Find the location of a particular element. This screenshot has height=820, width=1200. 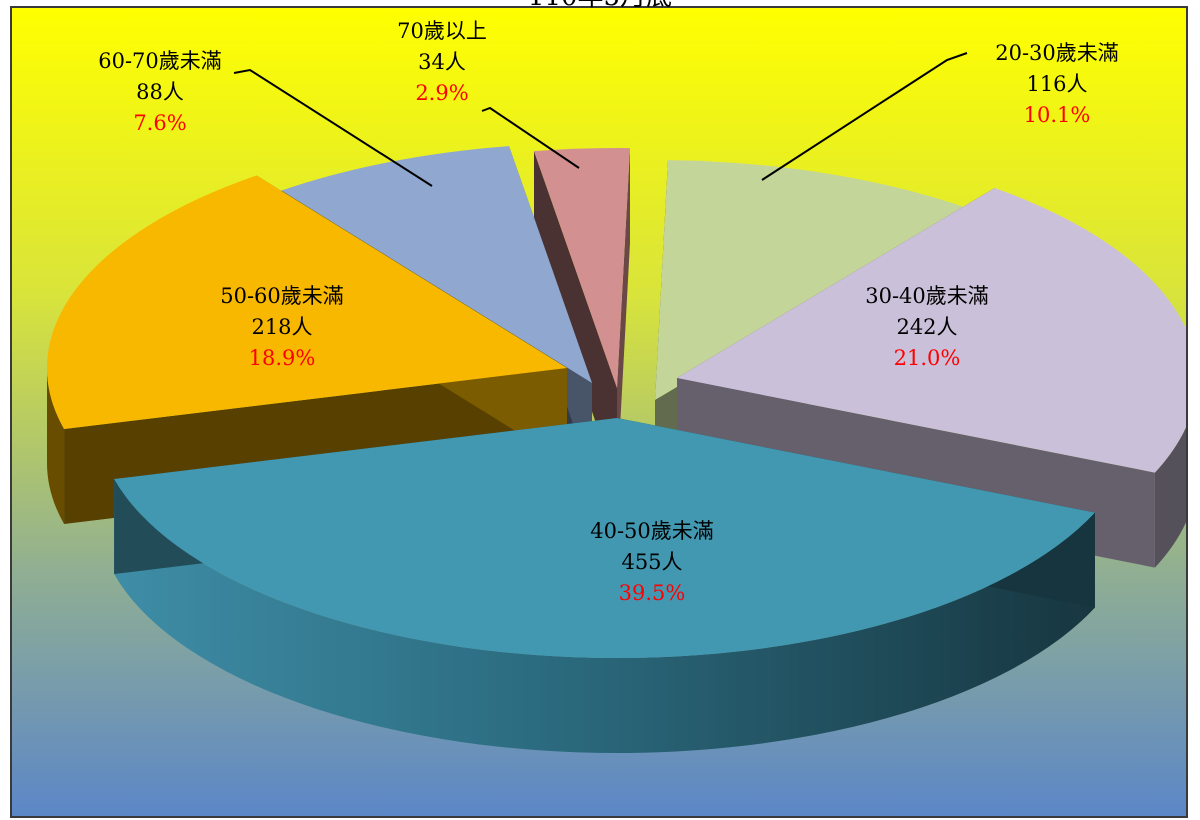

slice-label: 20-30歲未滿 is located at coordinates (1057, 53).